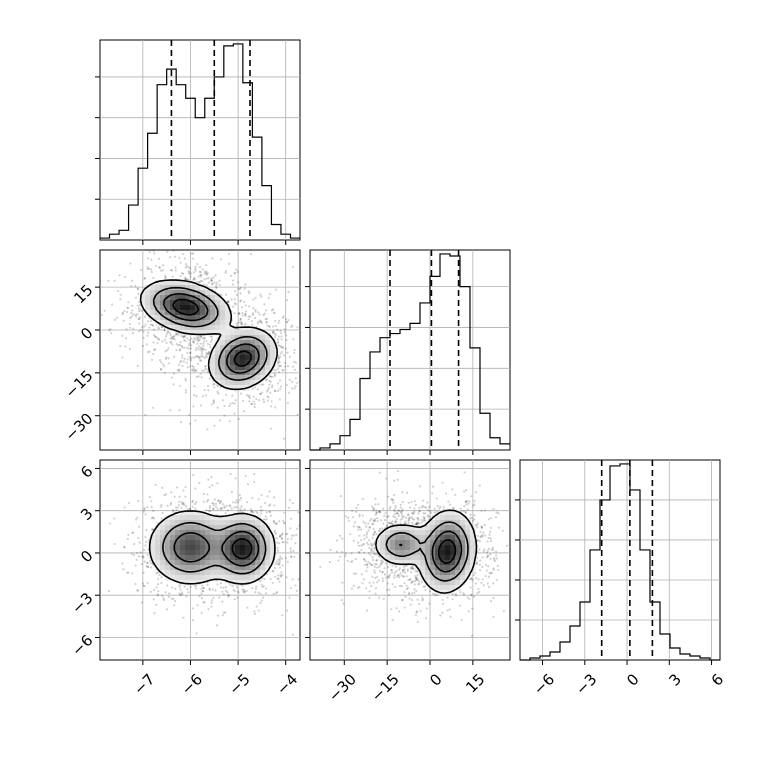  I want to click on x-tick-label: −7, so click(144, 684).